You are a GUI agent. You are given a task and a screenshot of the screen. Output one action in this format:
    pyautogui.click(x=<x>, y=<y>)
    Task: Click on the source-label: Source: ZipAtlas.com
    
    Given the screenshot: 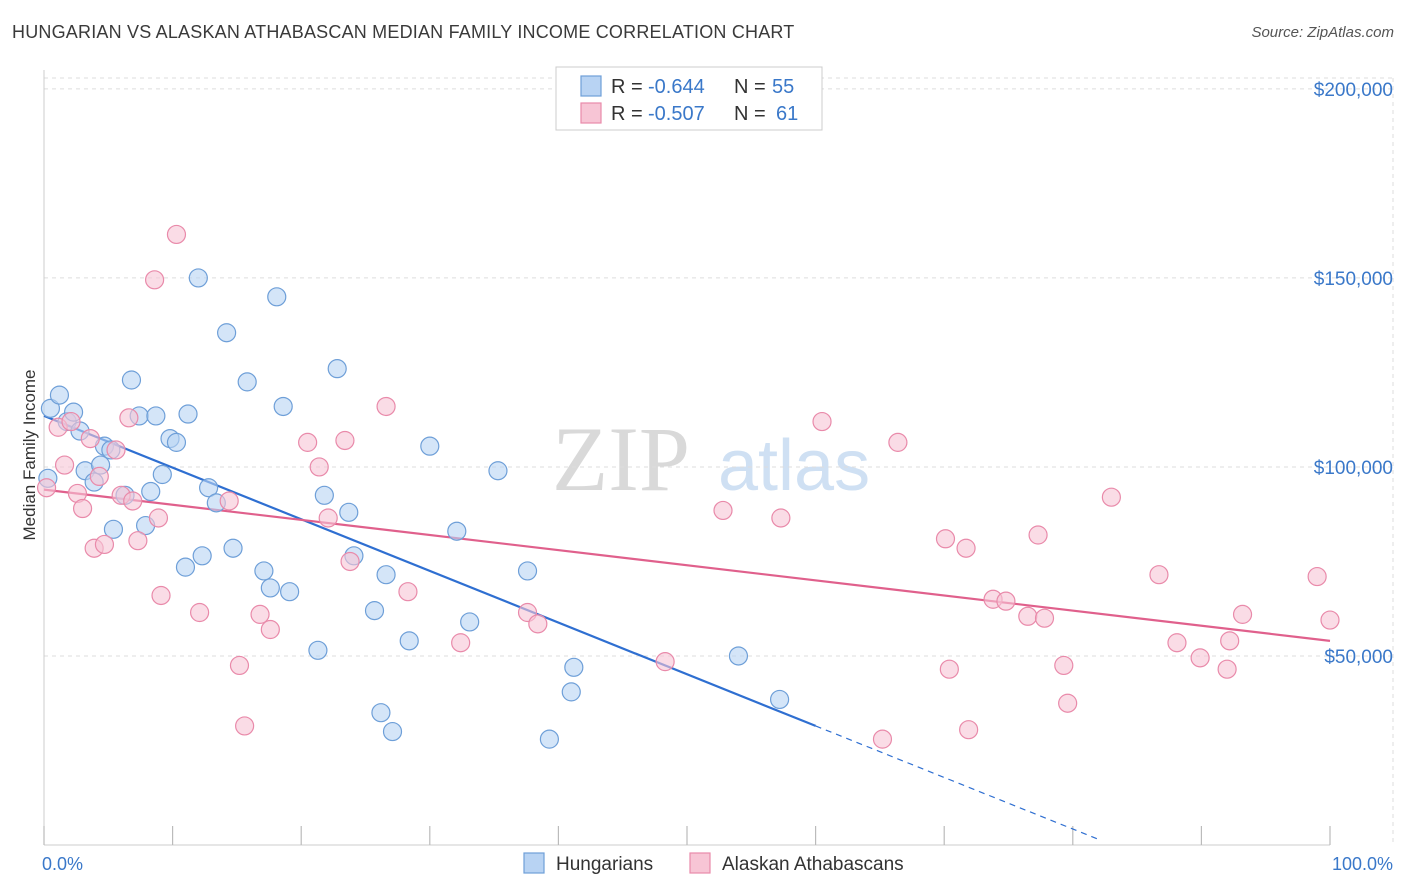 What is the action you would take?
    pyautogui.click(x=1322, y=32)
    